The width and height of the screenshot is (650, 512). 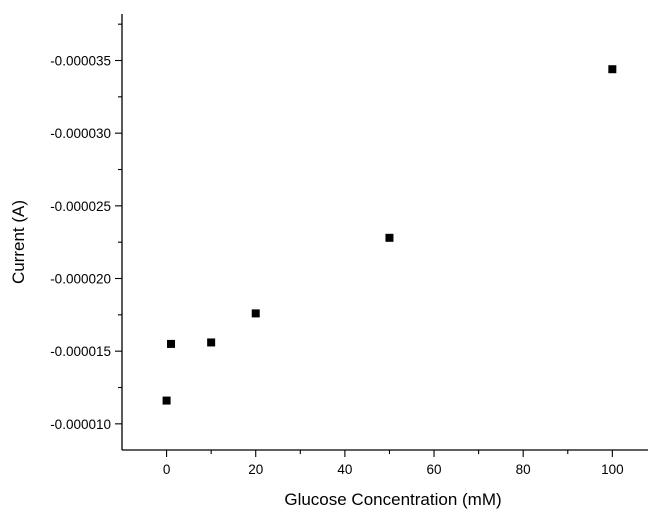 What do you see at coordinates (80, 424) in the screenshot?
I see `y-tick-label: -0.000010` at bounding box center [80, 424].